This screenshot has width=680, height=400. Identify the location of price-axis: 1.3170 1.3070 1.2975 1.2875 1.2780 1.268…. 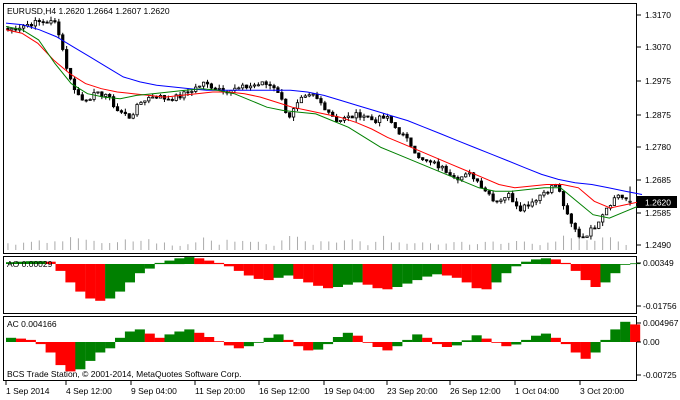
(654, 130).